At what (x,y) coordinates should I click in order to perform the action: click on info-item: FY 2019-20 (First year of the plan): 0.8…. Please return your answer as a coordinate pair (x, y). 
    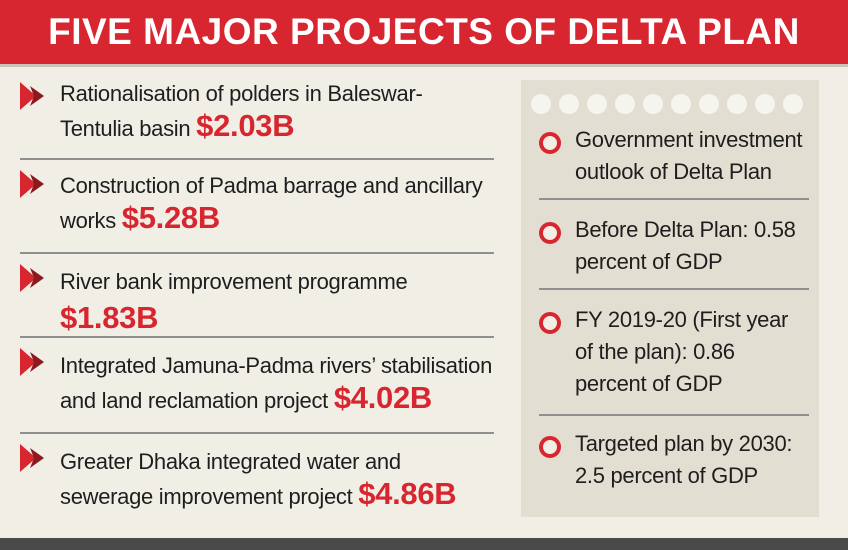
    Looking at the image, I should click on (674, 352).